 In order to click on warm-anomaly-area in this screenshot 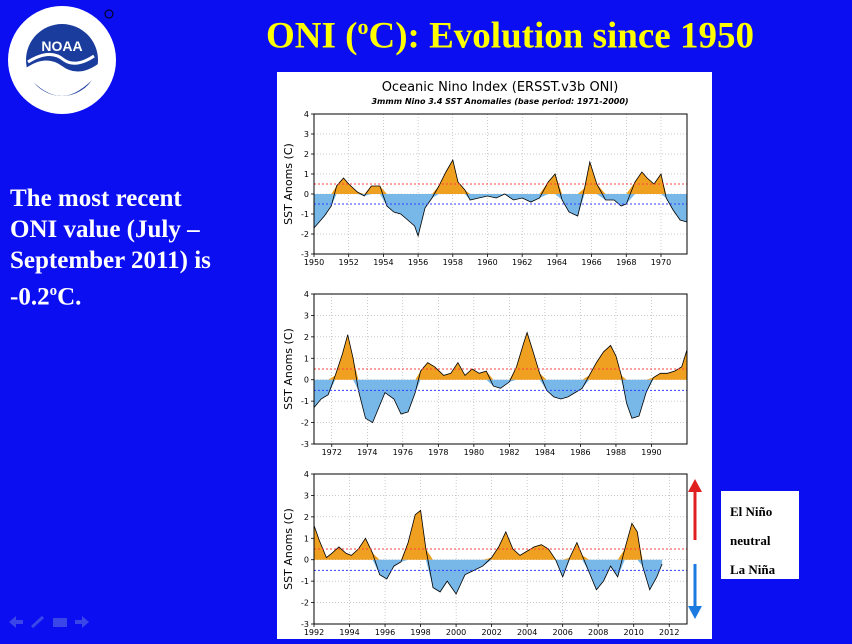, I will do `click(500, 177)`.